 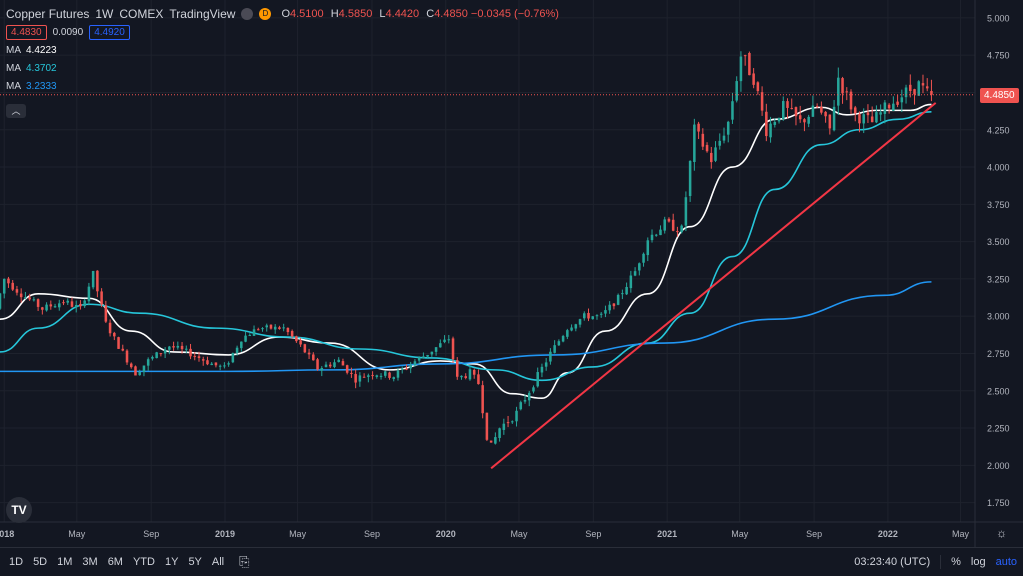 I want to click on price-tick-label: 4.750, so click(x=998, y=56).